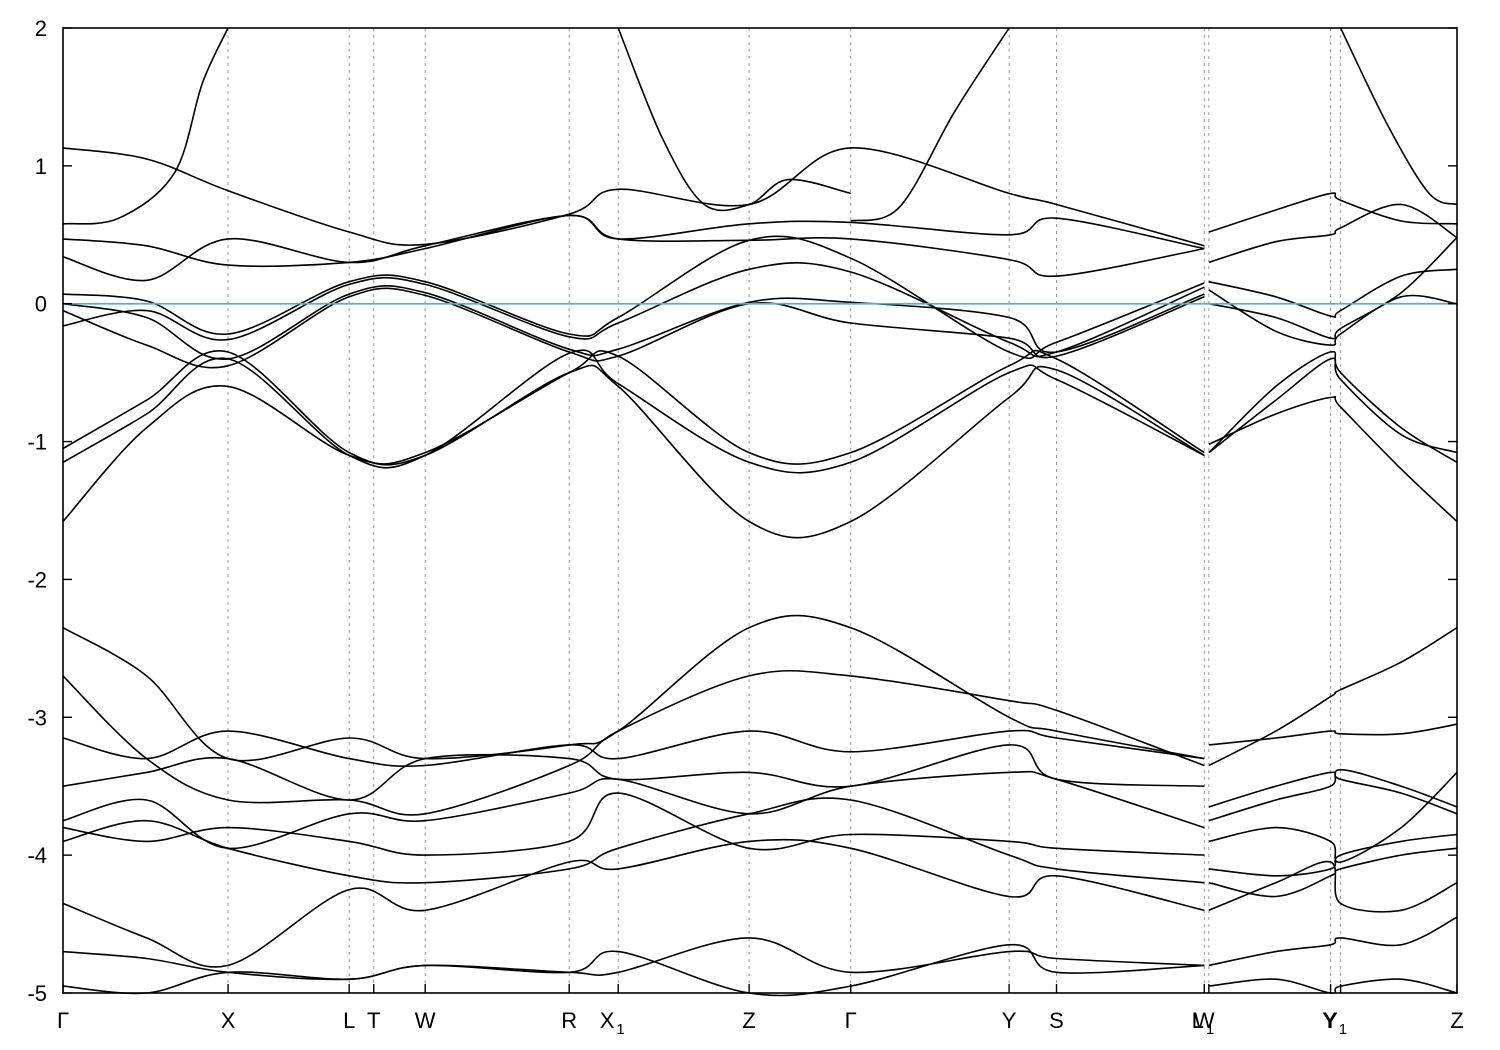  Describe the element at coordinates (1456, 1020) in the screenshot. I see `xtick-label-15: Z` at that location.